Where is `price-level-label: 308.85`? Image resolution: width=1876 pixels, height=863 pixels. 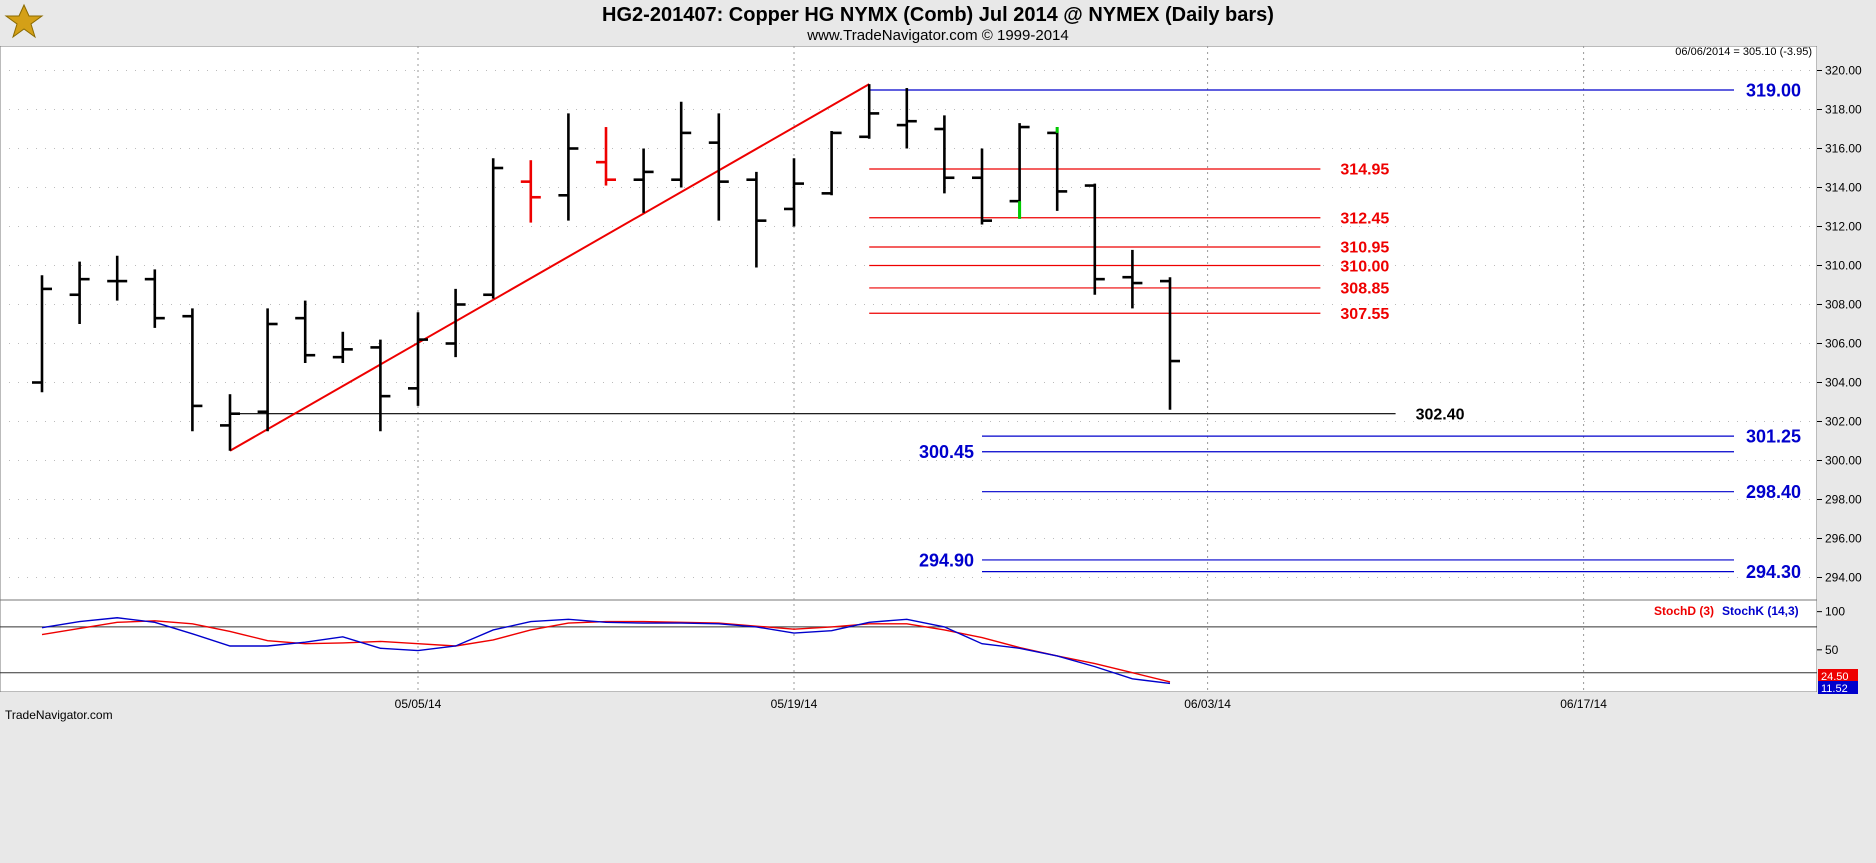 price-level-label: 308.85 is located at coordinates (1364, 289).